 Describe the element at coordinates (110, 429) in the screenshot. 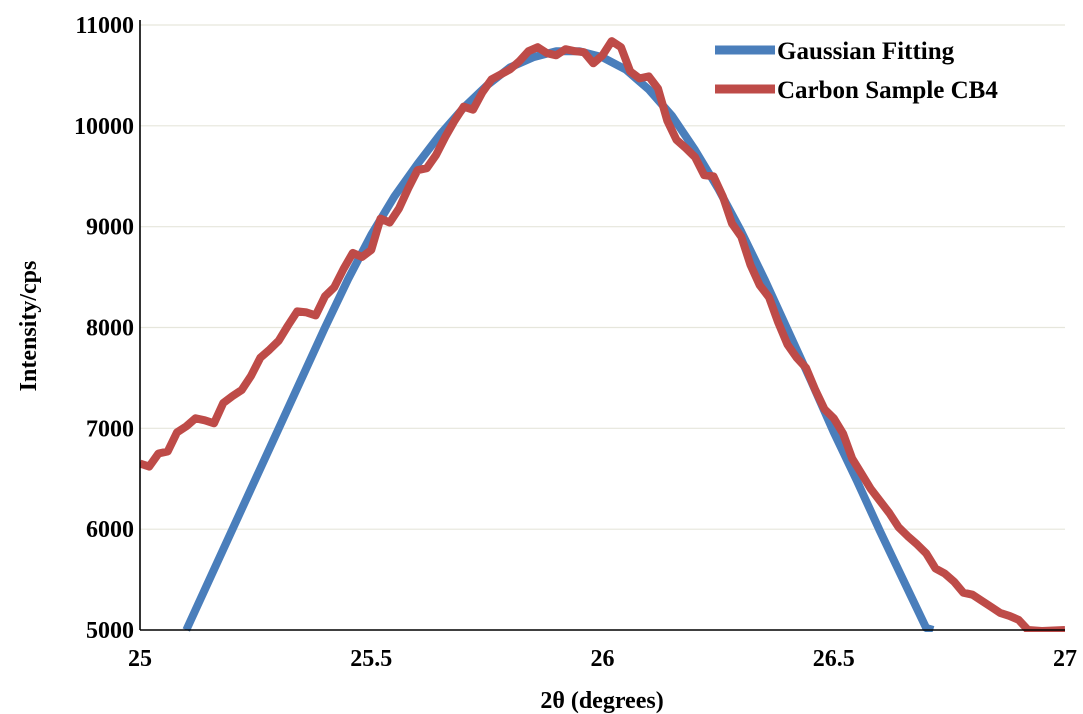

I see `y-tick-label-7000: 7000` at that location.